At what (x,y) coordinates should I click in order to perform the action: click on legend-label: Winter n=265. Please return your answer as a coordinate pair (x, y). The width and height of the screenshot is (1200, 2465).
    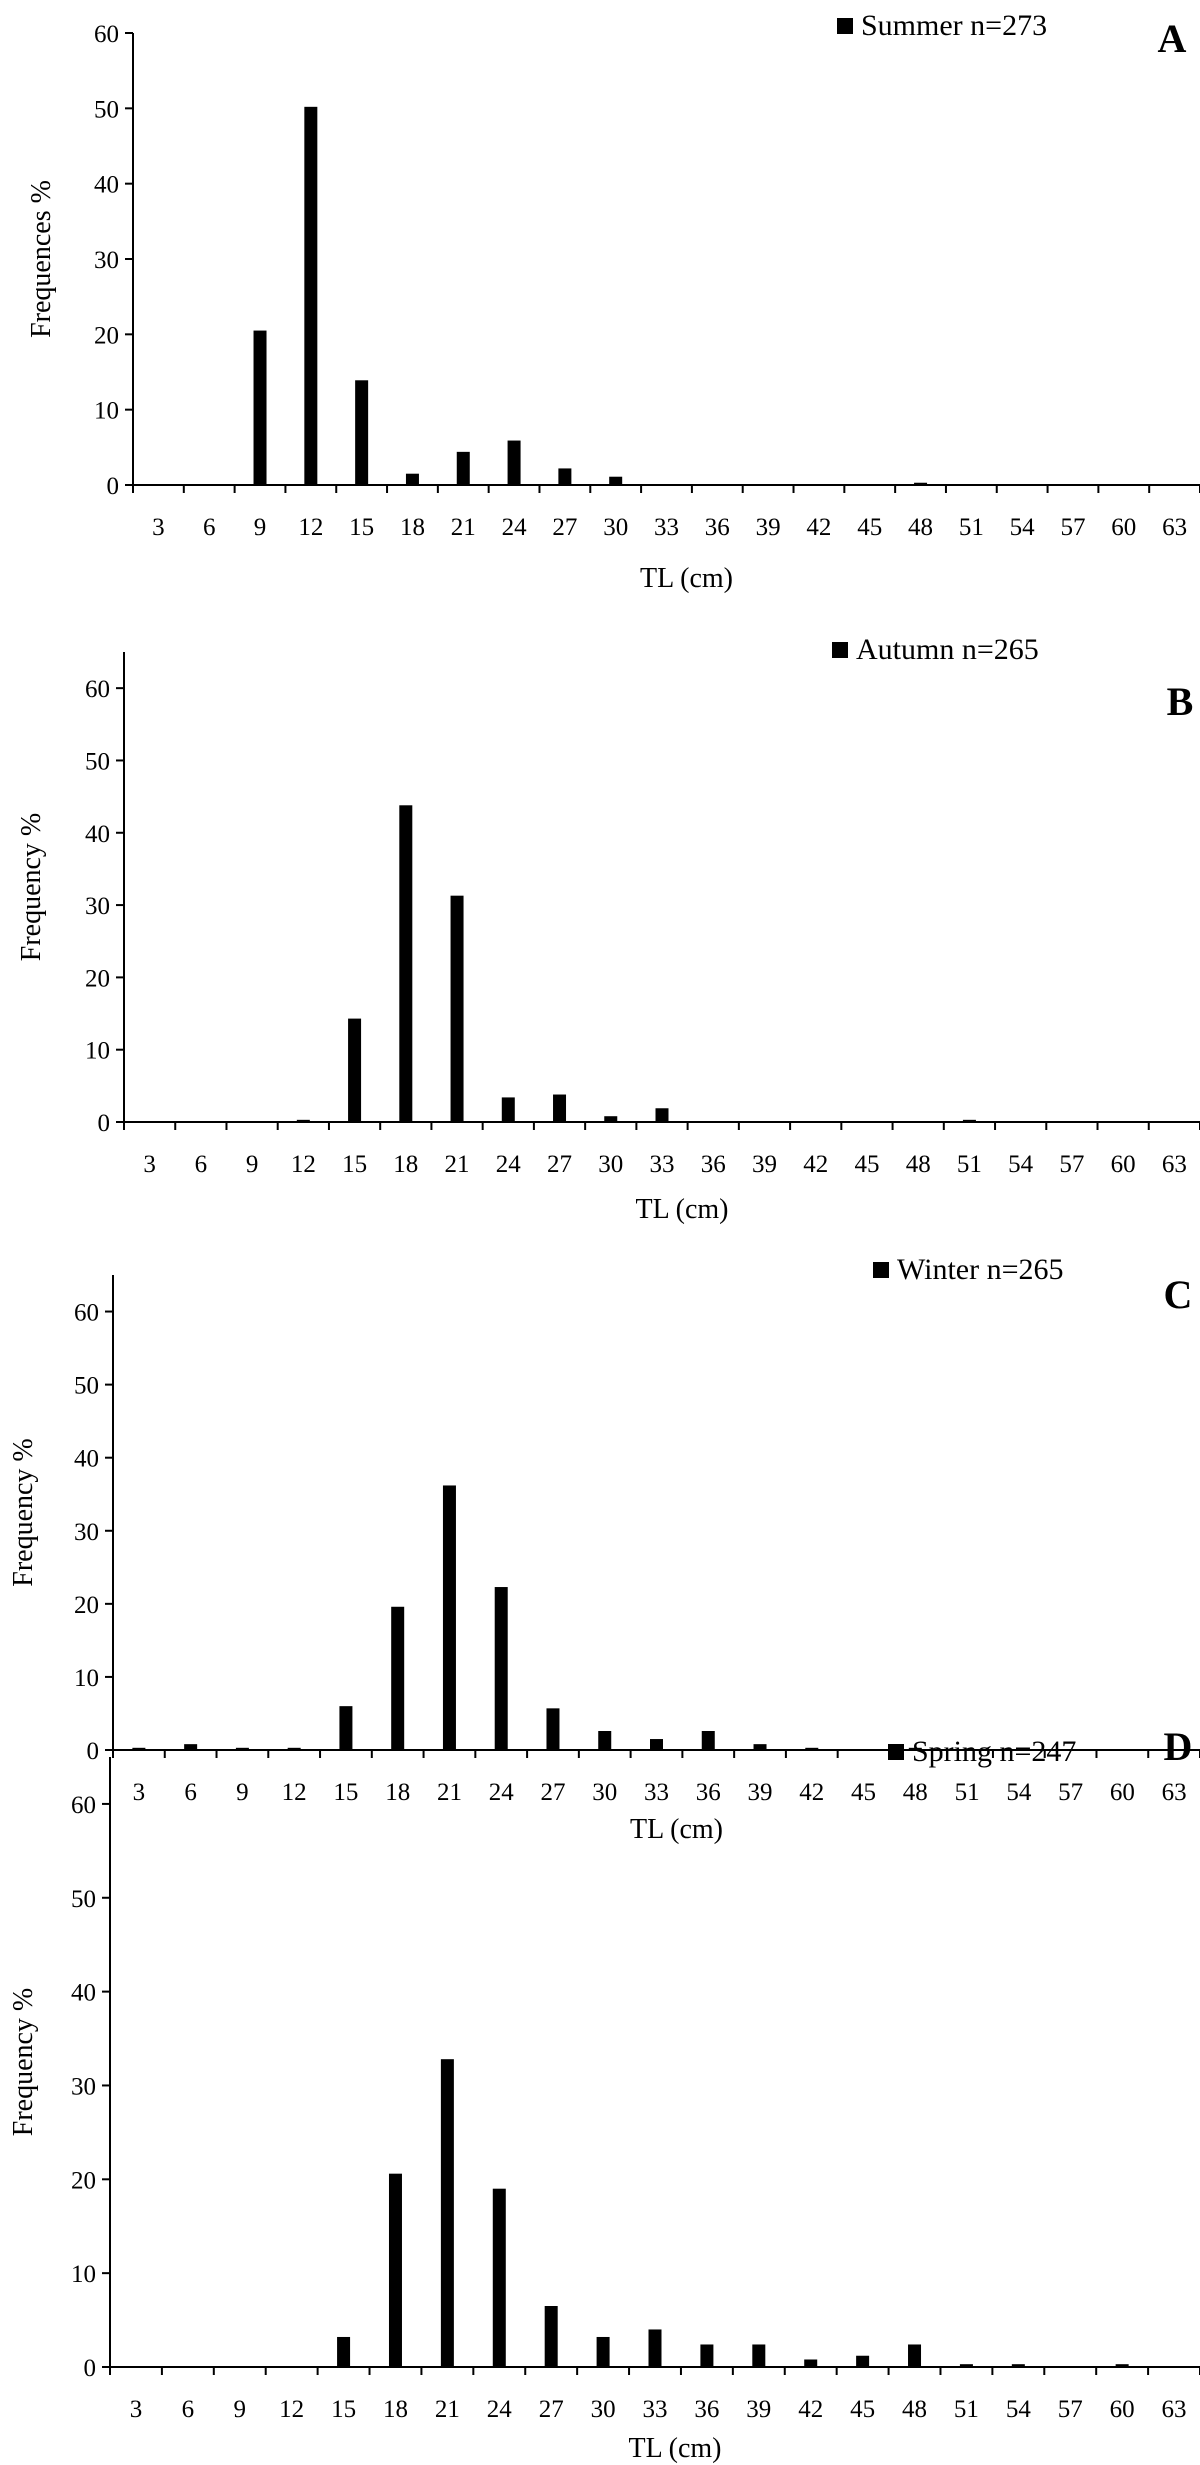
    Looking at the image, I should click on (980, 1269).